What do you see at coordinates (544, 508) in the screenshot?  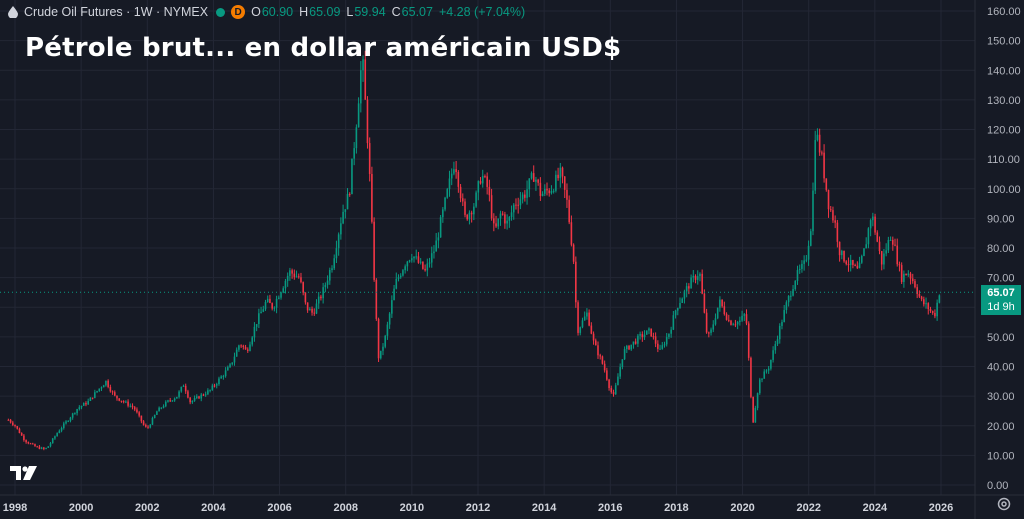 I see `time-tick-label: 2014` at bounding box center [544, 508].